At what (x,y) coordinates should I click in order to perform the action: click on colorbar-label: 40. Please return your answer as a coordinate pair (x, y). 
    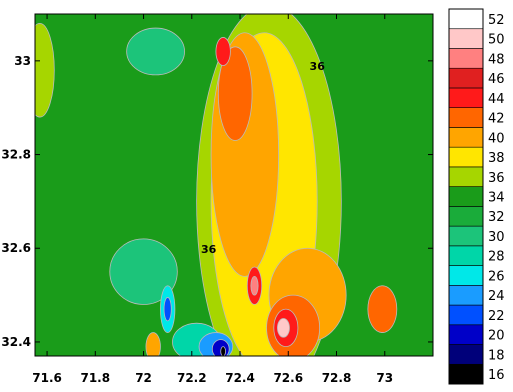
    Looking at the image, I should click on (496, 138).